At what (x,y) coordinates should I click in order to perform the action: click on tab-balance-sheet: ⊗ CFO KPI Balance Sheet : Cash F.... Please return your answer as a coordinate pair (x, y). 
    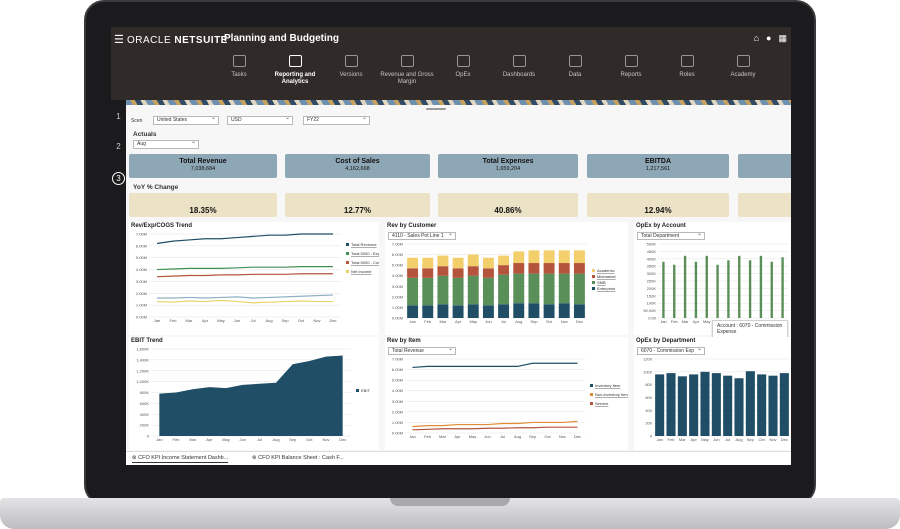
    Looking at the image, I should click on (298, 458).